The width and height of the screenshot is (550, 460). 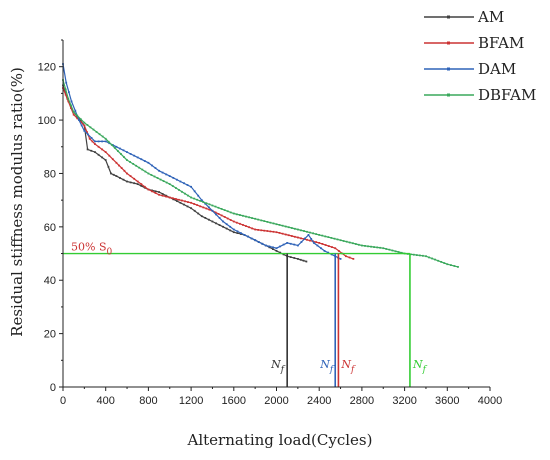 What do you see at coordinates (106, 401) in the screenshot?
I see `x-tick-label: 400` at bounding box center [106, 401].